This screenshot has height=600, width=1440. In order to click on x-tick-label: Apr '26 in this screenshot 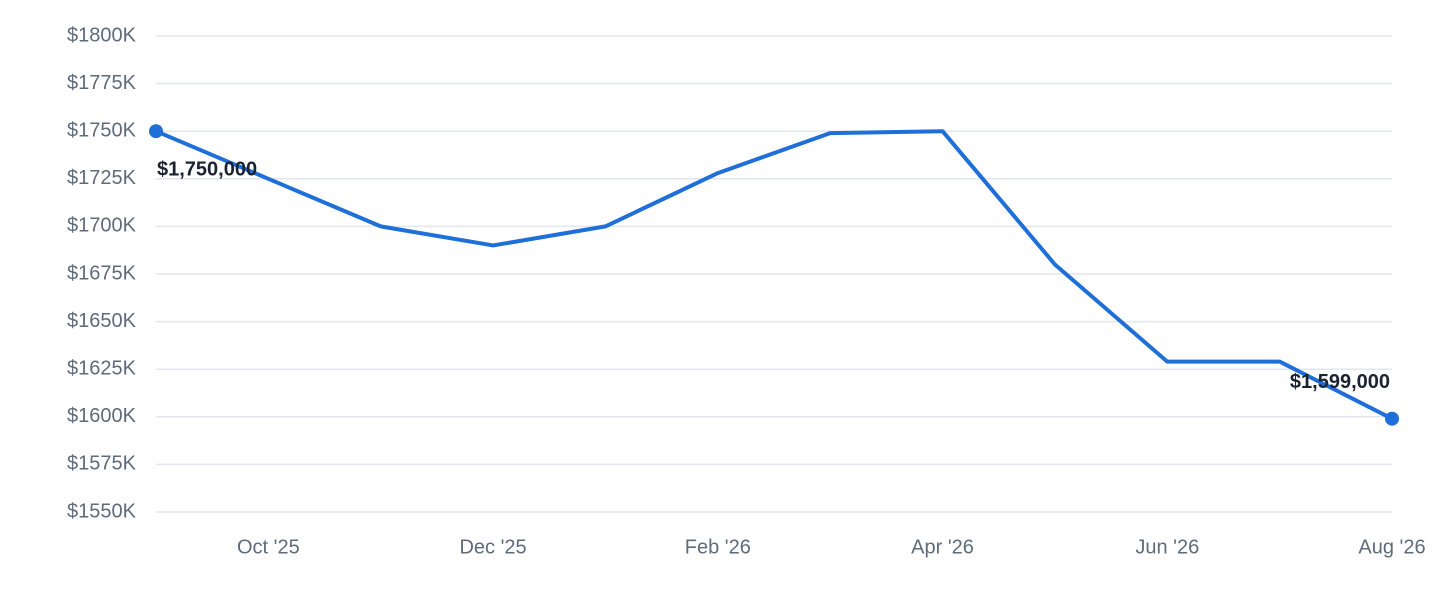, I will do `click(942, 547)`.